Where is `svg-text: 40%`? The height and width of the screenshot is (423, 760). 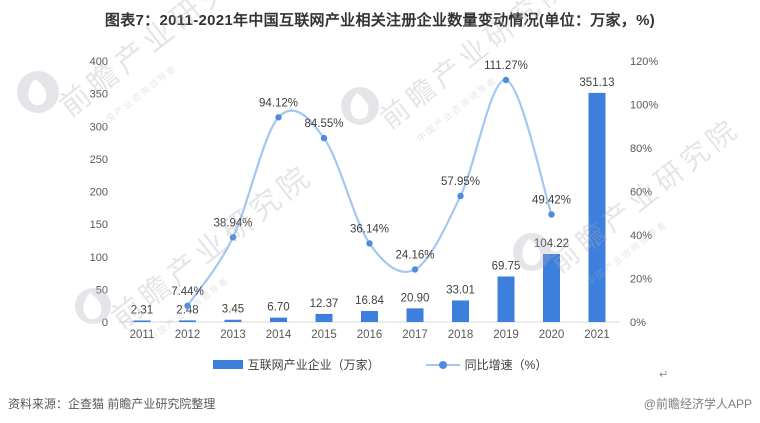
svg-text: 40% is located at coordinates (641, 236).